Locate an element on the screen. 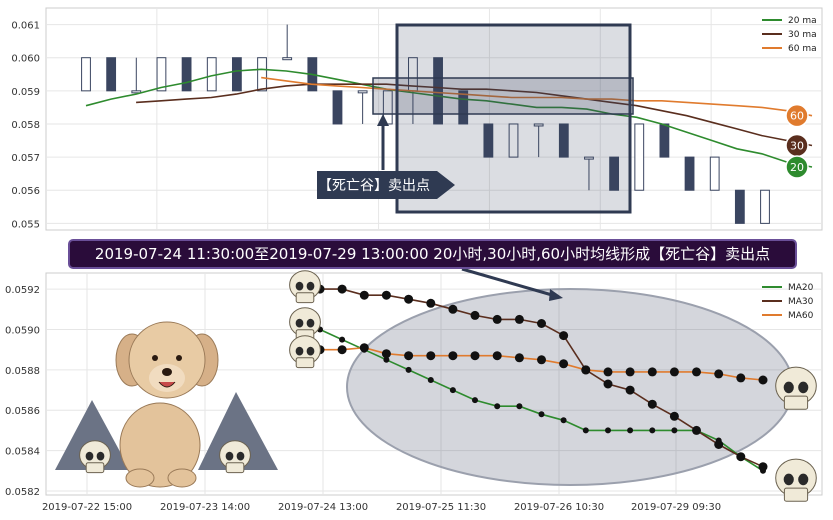 Image resolution: width=833 pixels, height=520 pixels. top-end-badges: 60 30 20 is located at coordinates (797, 141).